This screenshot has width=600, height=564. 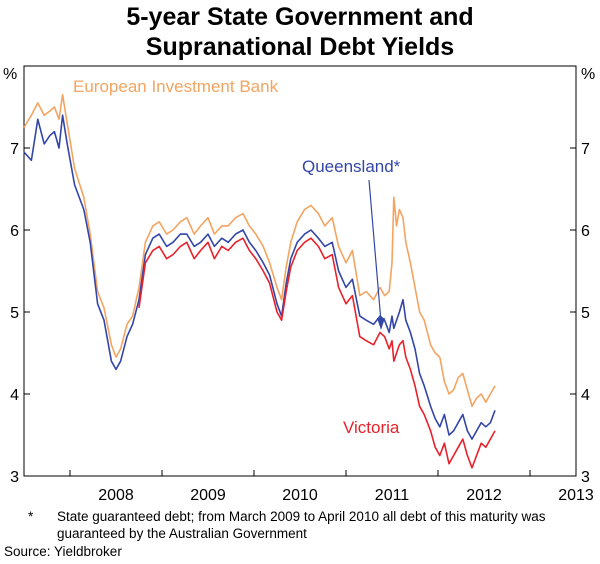 I want to click on y-axis-unit-right: %, so click(x=588, y=74).